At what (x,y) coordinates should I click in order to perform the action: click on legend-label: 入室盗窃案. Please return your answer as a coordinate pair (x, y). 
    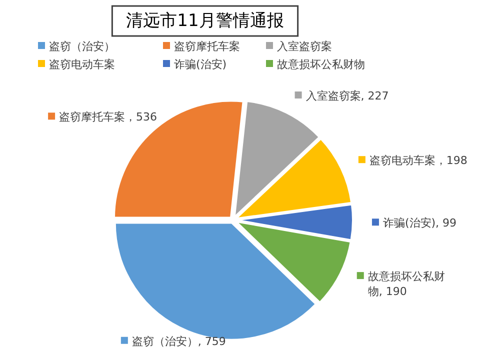
    Looking at the image, I should click on (304, 46).